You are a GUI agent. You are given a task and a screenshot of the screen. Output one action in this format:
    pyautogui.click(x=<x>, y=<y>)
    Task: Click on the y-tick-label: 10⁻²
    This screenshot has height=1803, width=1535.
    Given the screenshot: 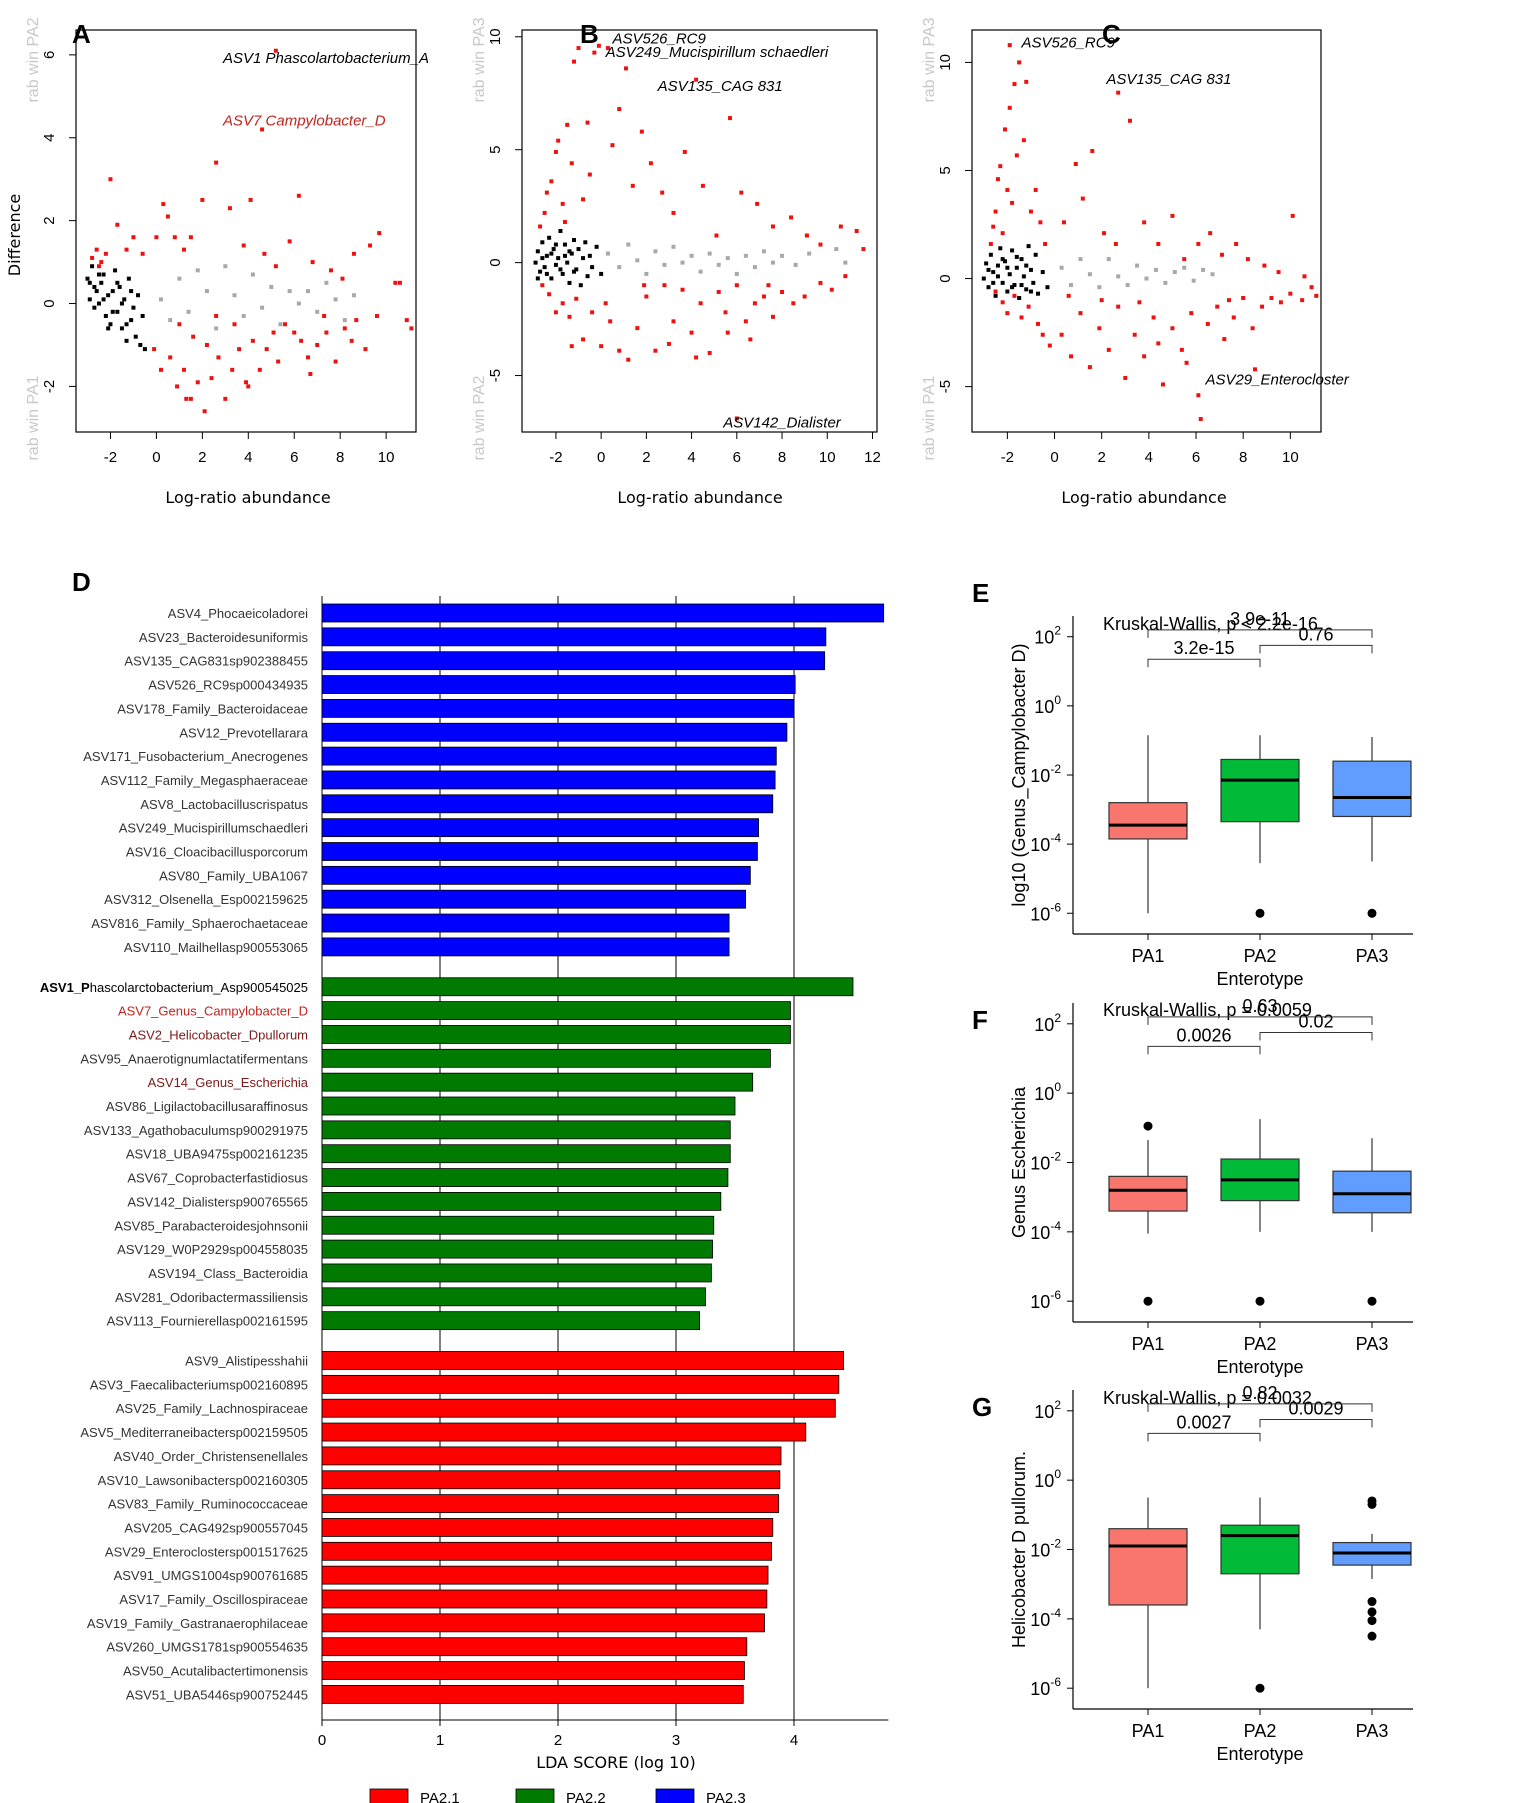 What is the action you would take?
    pyautogui.click(x=1045, y=1162)
    